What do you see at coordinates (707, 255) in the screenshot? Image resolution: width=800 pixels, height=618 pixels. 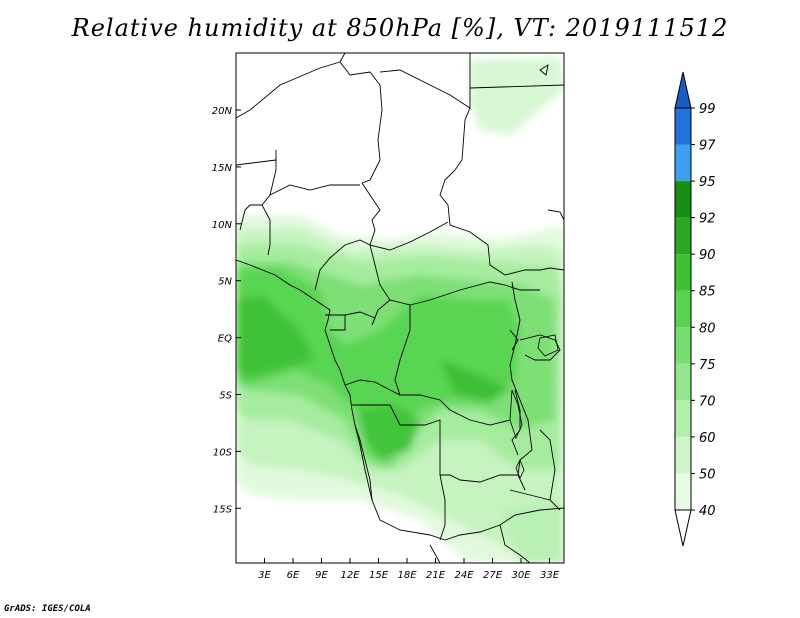 I see `colorbar-label: 90` at bounding box center [707, 255].